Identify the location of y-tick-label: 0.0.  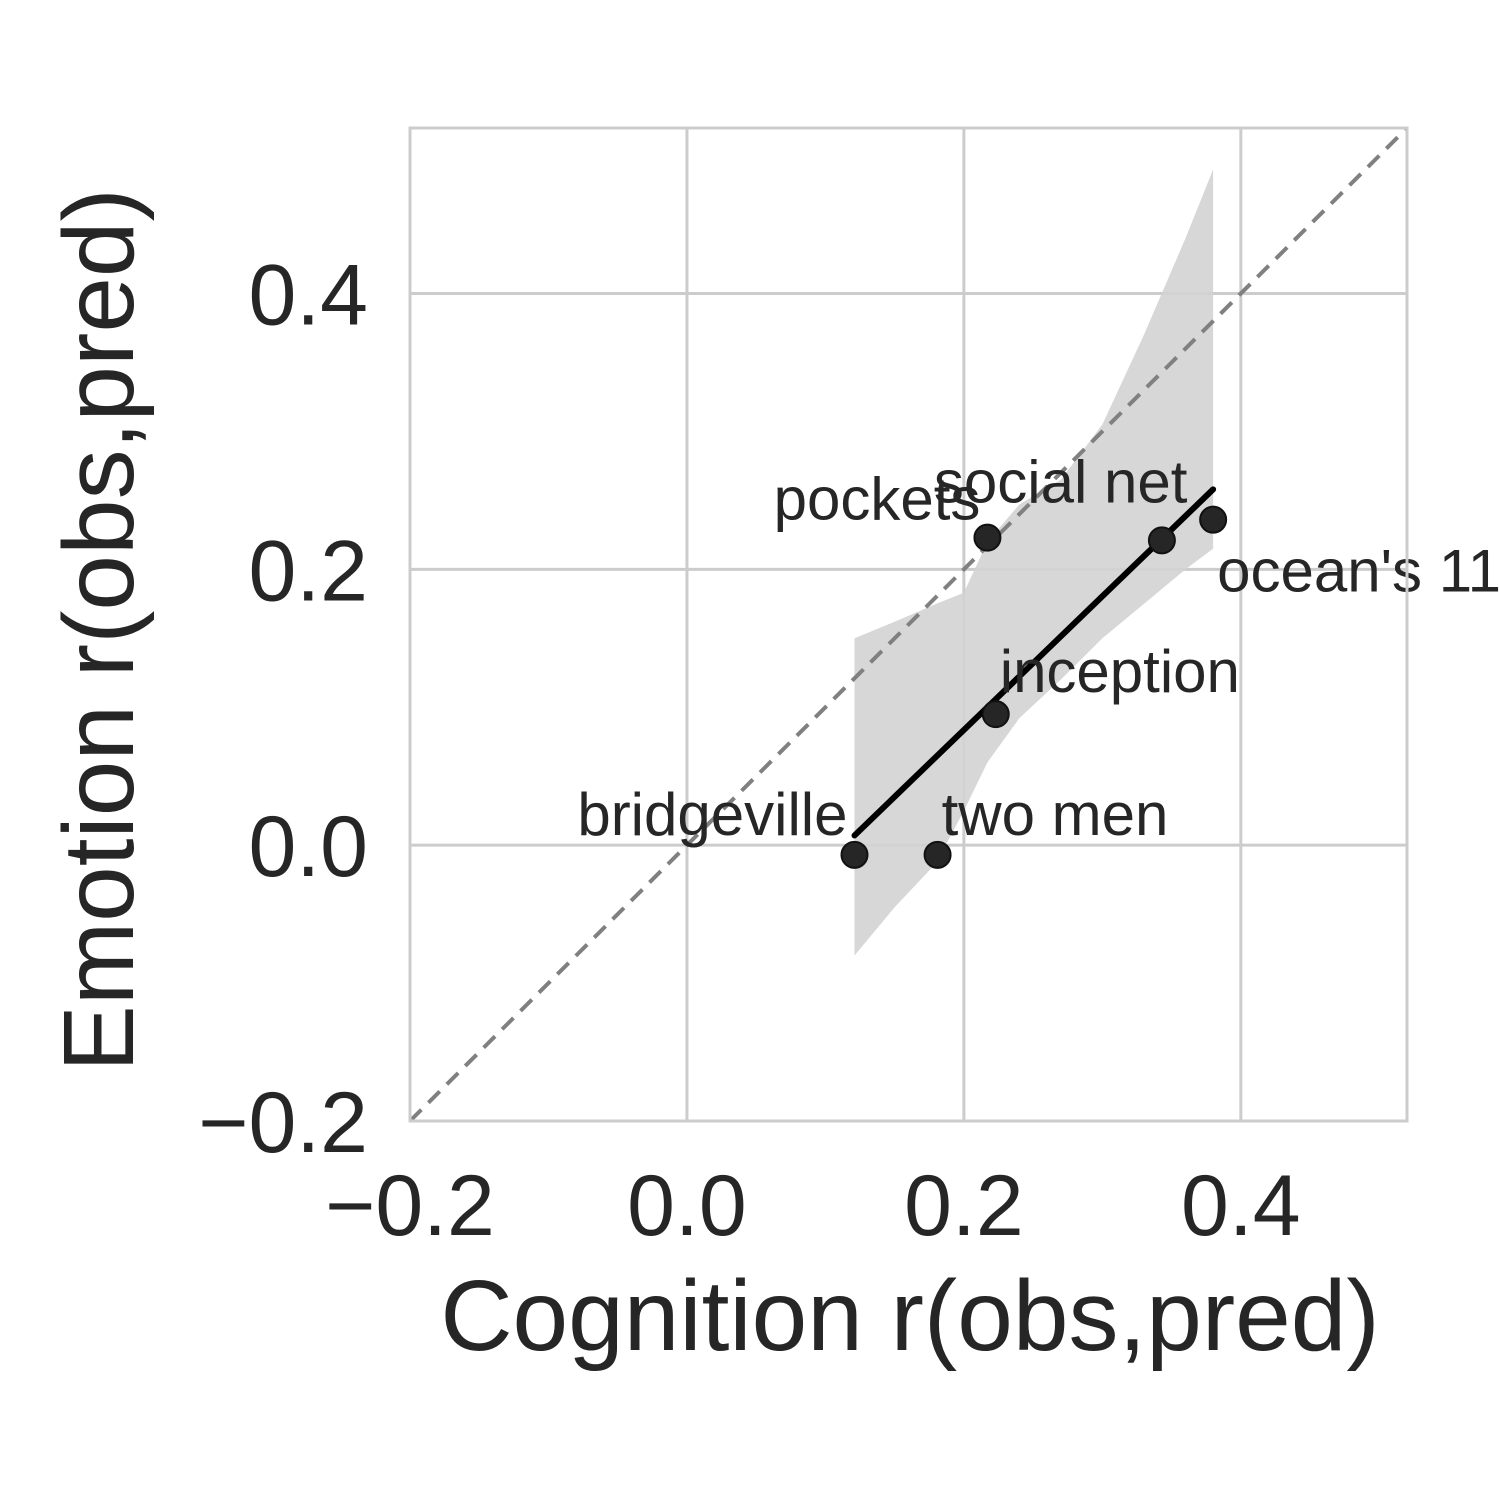
(308, 847).